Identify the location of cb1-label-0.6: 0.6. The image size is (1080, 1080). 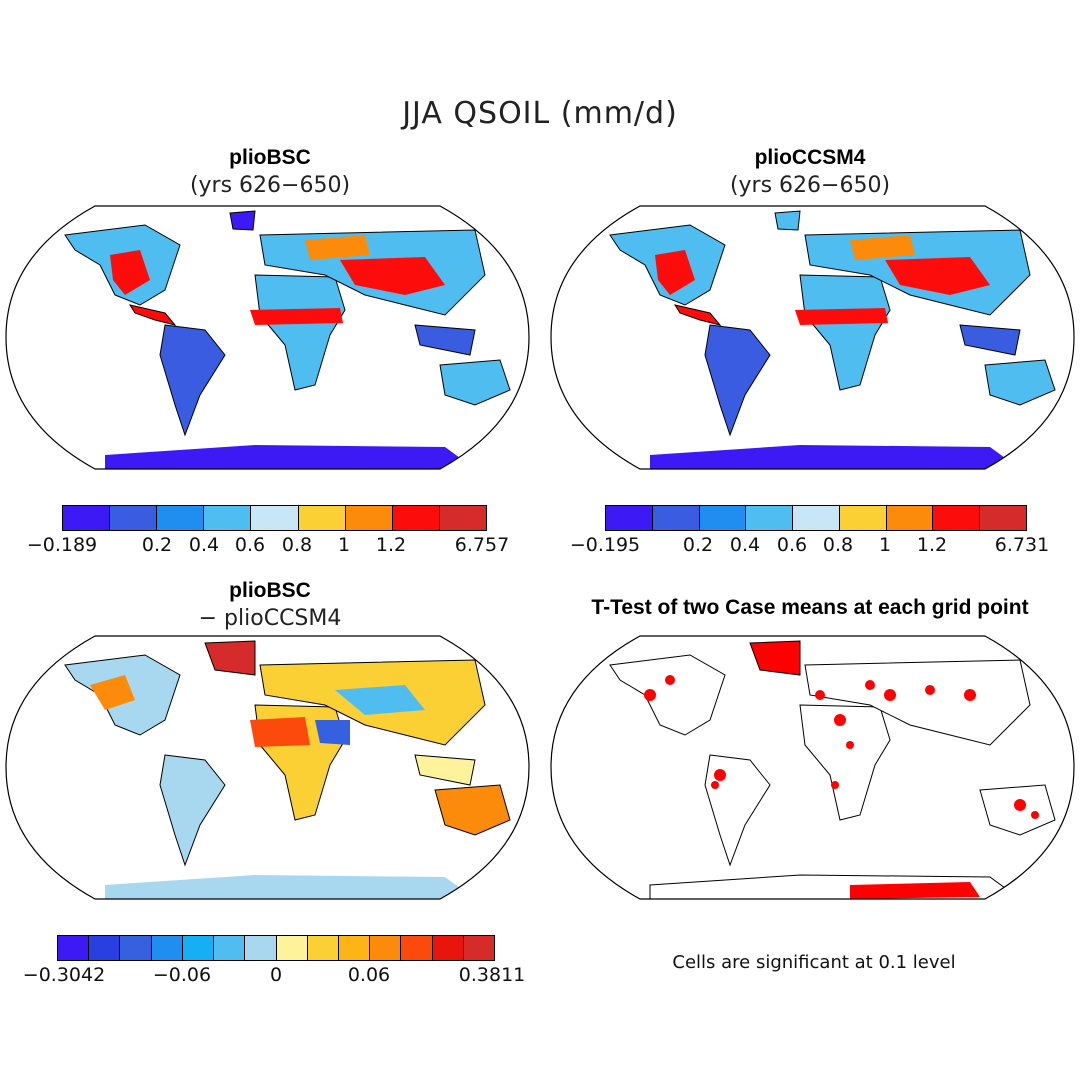
(250, 545).